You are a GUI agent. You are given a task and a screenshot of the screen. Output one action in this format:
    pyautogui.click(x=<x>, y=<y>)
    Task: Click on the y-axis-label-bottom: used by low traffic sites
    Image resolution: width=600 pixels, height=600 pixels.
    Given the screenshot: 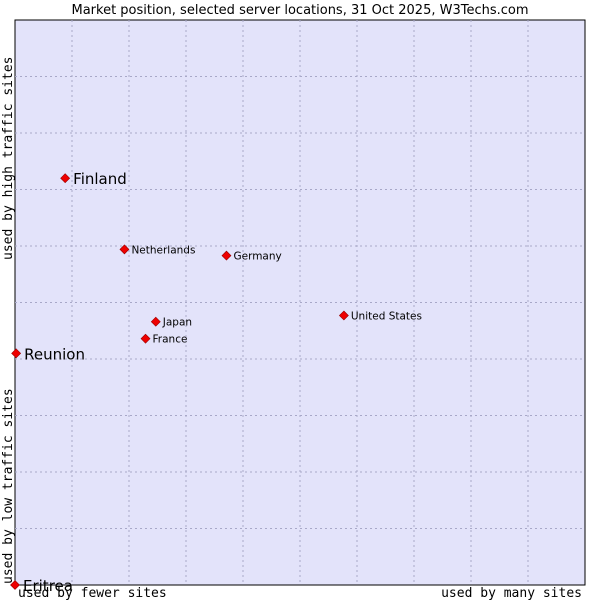 What is the action you would take?
    pyautogui.click(x=8, y=486)
    